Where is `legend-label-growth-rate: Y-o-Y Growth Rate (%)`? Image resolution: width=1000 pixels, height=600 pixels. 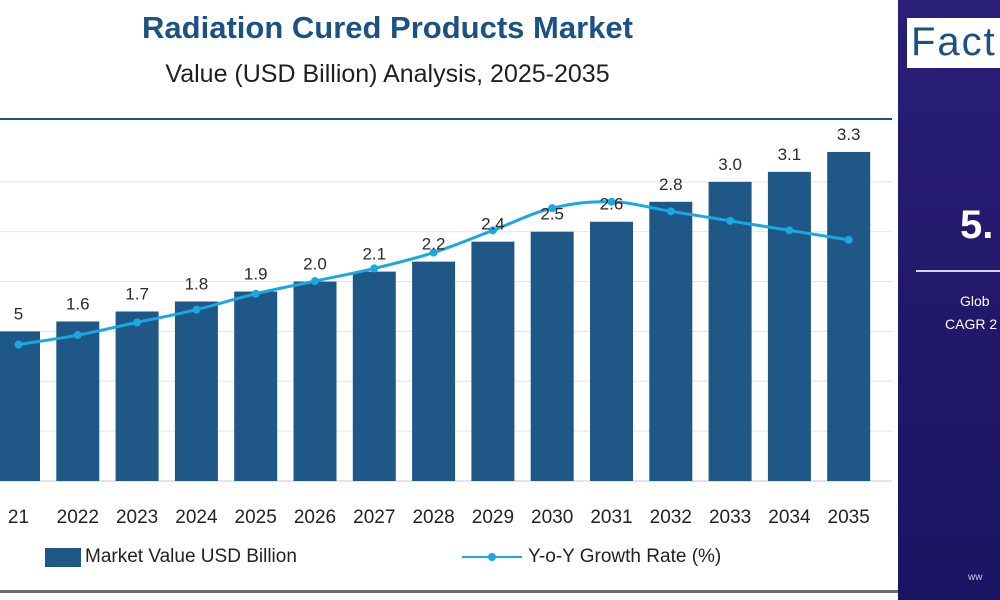
legend-label-growth-rate: Y-o-Y Growth Rate (%) is located at coordinates (625, 556).